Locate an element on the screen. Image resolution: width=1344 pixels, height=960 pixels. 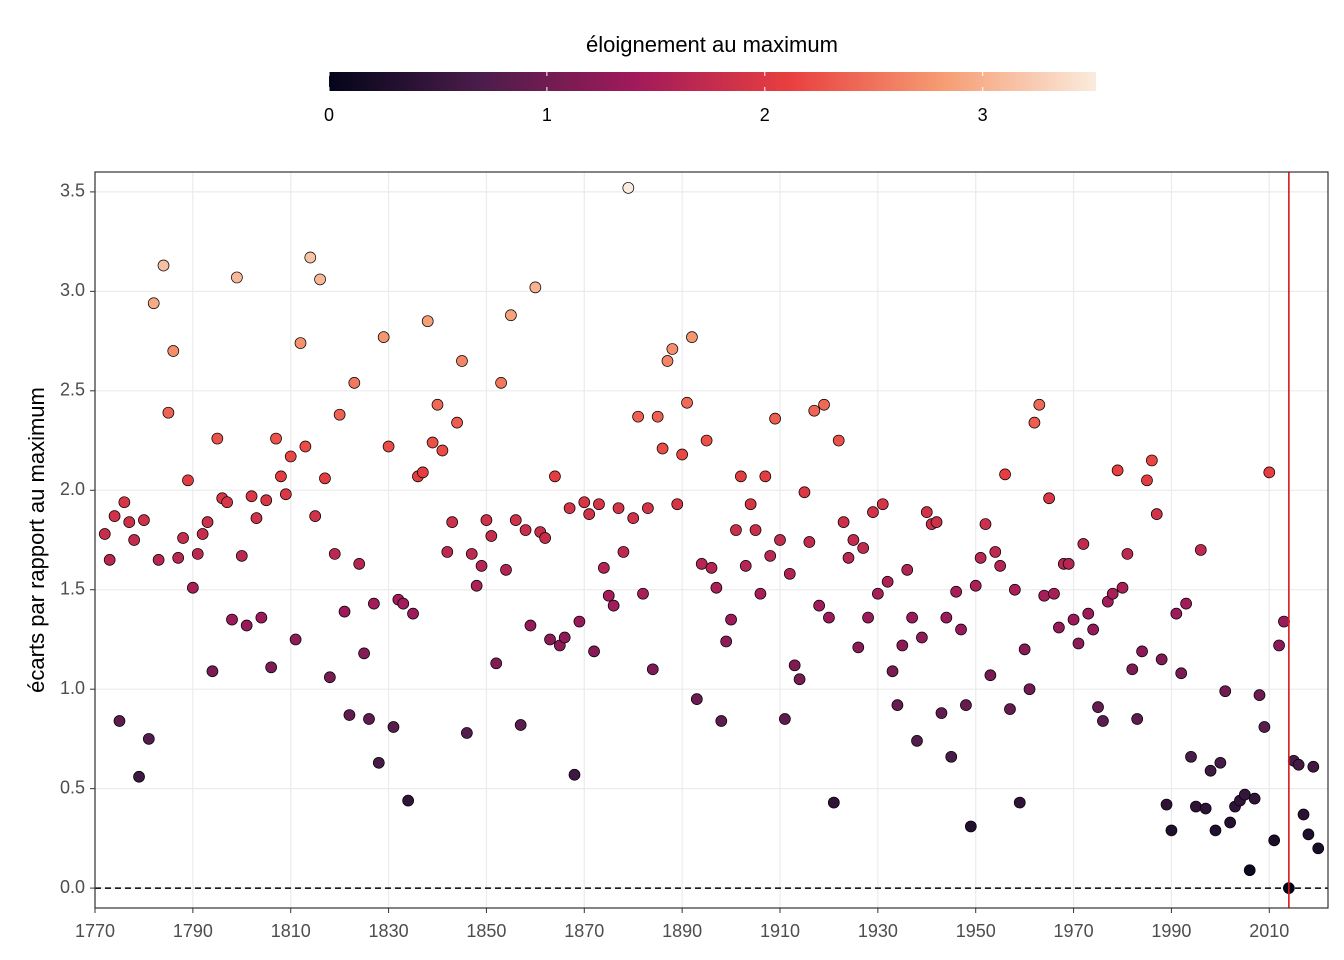
colorbar is located at coordinates (712, 81).